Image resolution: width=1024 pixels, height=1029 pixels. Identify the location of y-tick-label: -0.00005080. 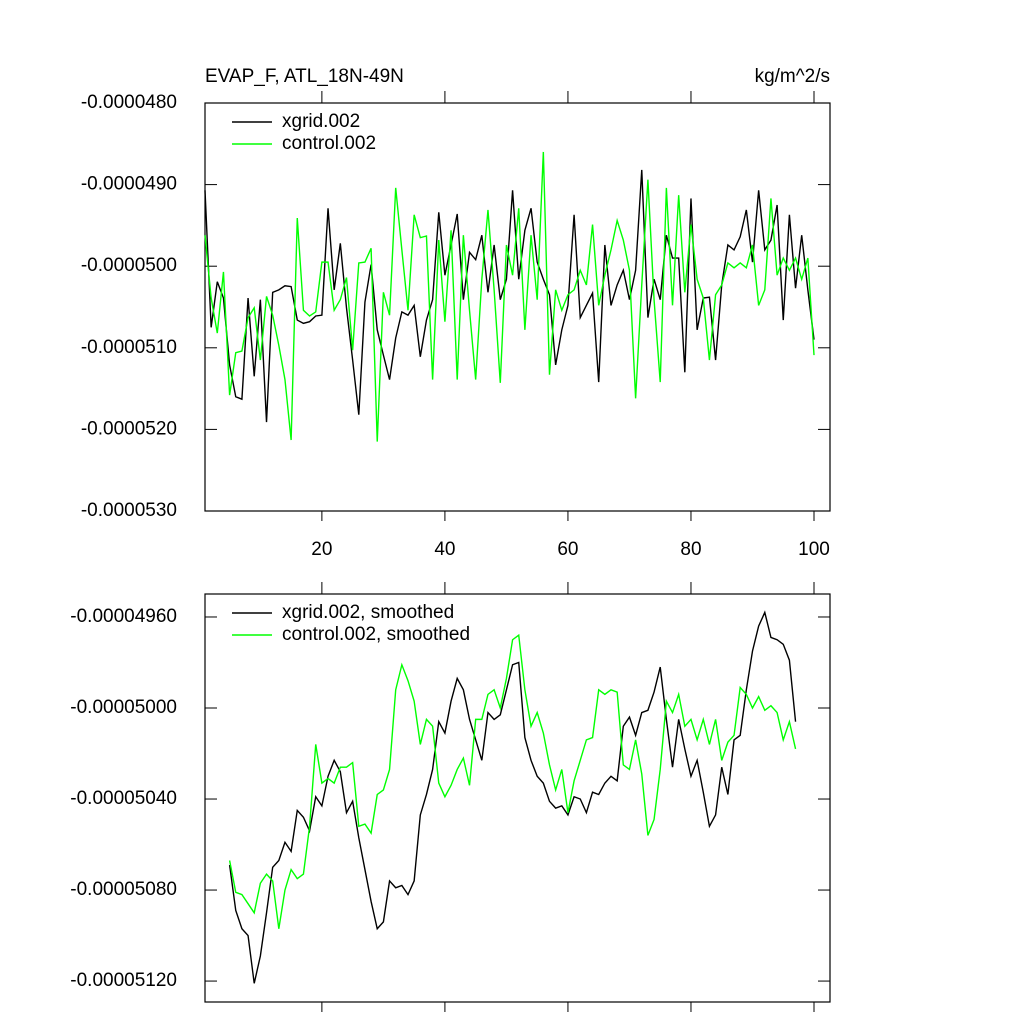
(123, 889).